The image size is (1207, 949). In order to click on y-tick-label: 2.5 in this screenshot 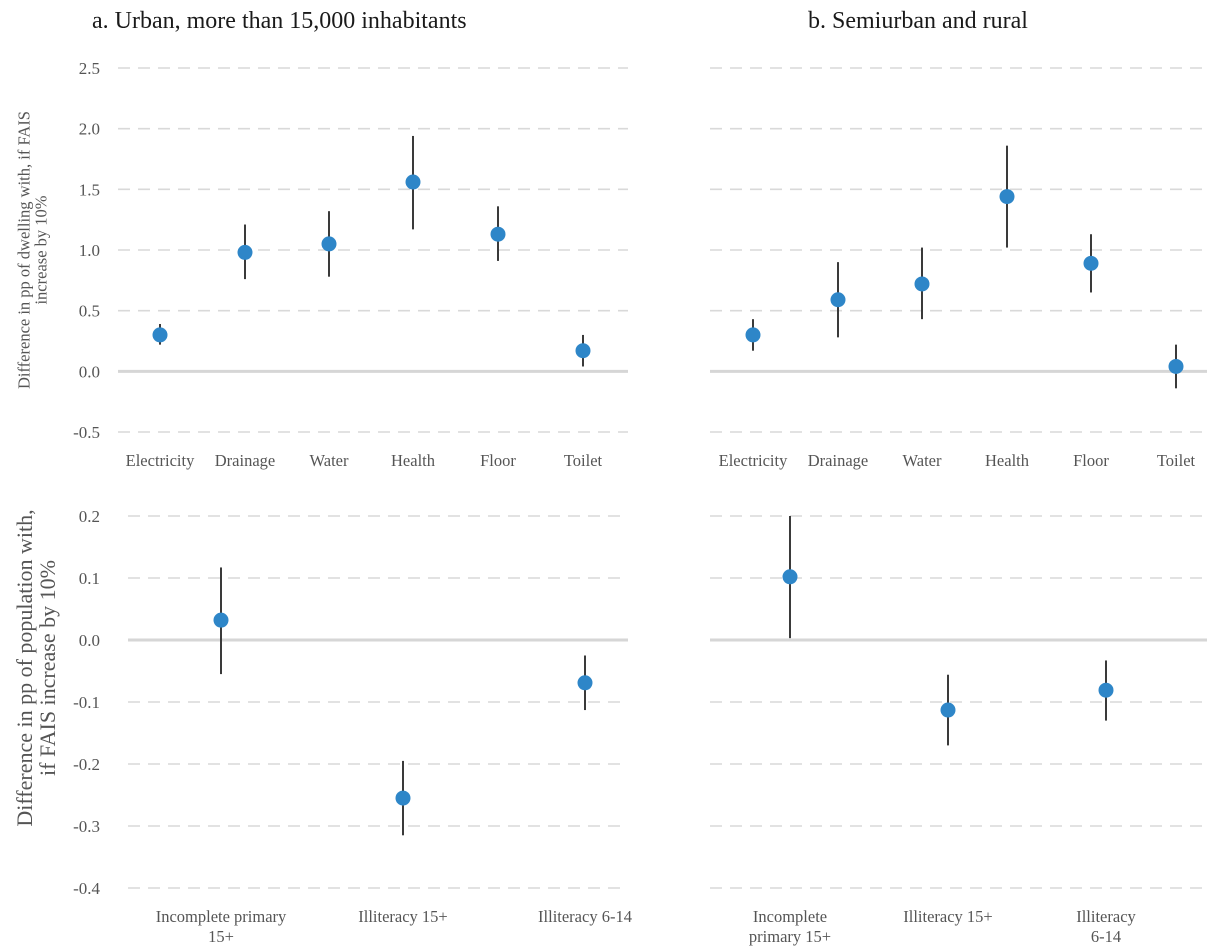, I will do `click(89, 68)`.